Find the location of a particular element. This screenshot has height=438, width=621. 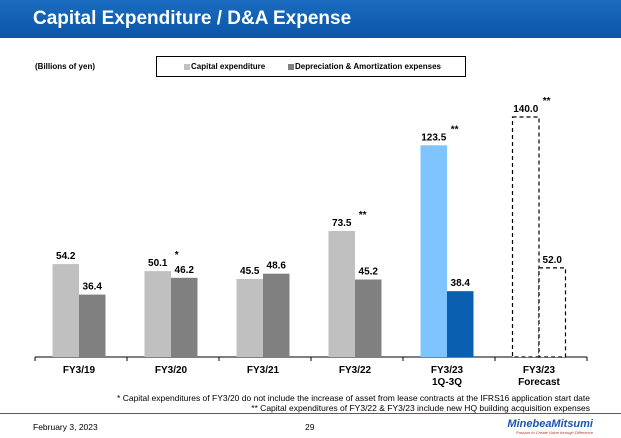

data-label: 140.0 is located at coordinates (525, 109).